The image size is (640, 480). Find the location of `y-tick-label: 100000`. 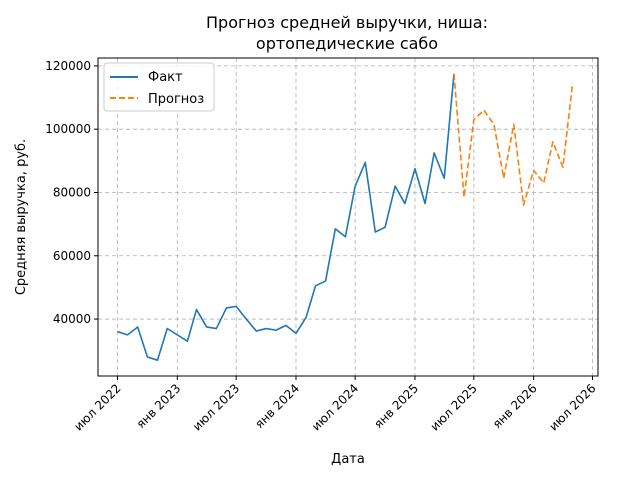

y-tick-label: 100000 is located at coordinates (68, 129).